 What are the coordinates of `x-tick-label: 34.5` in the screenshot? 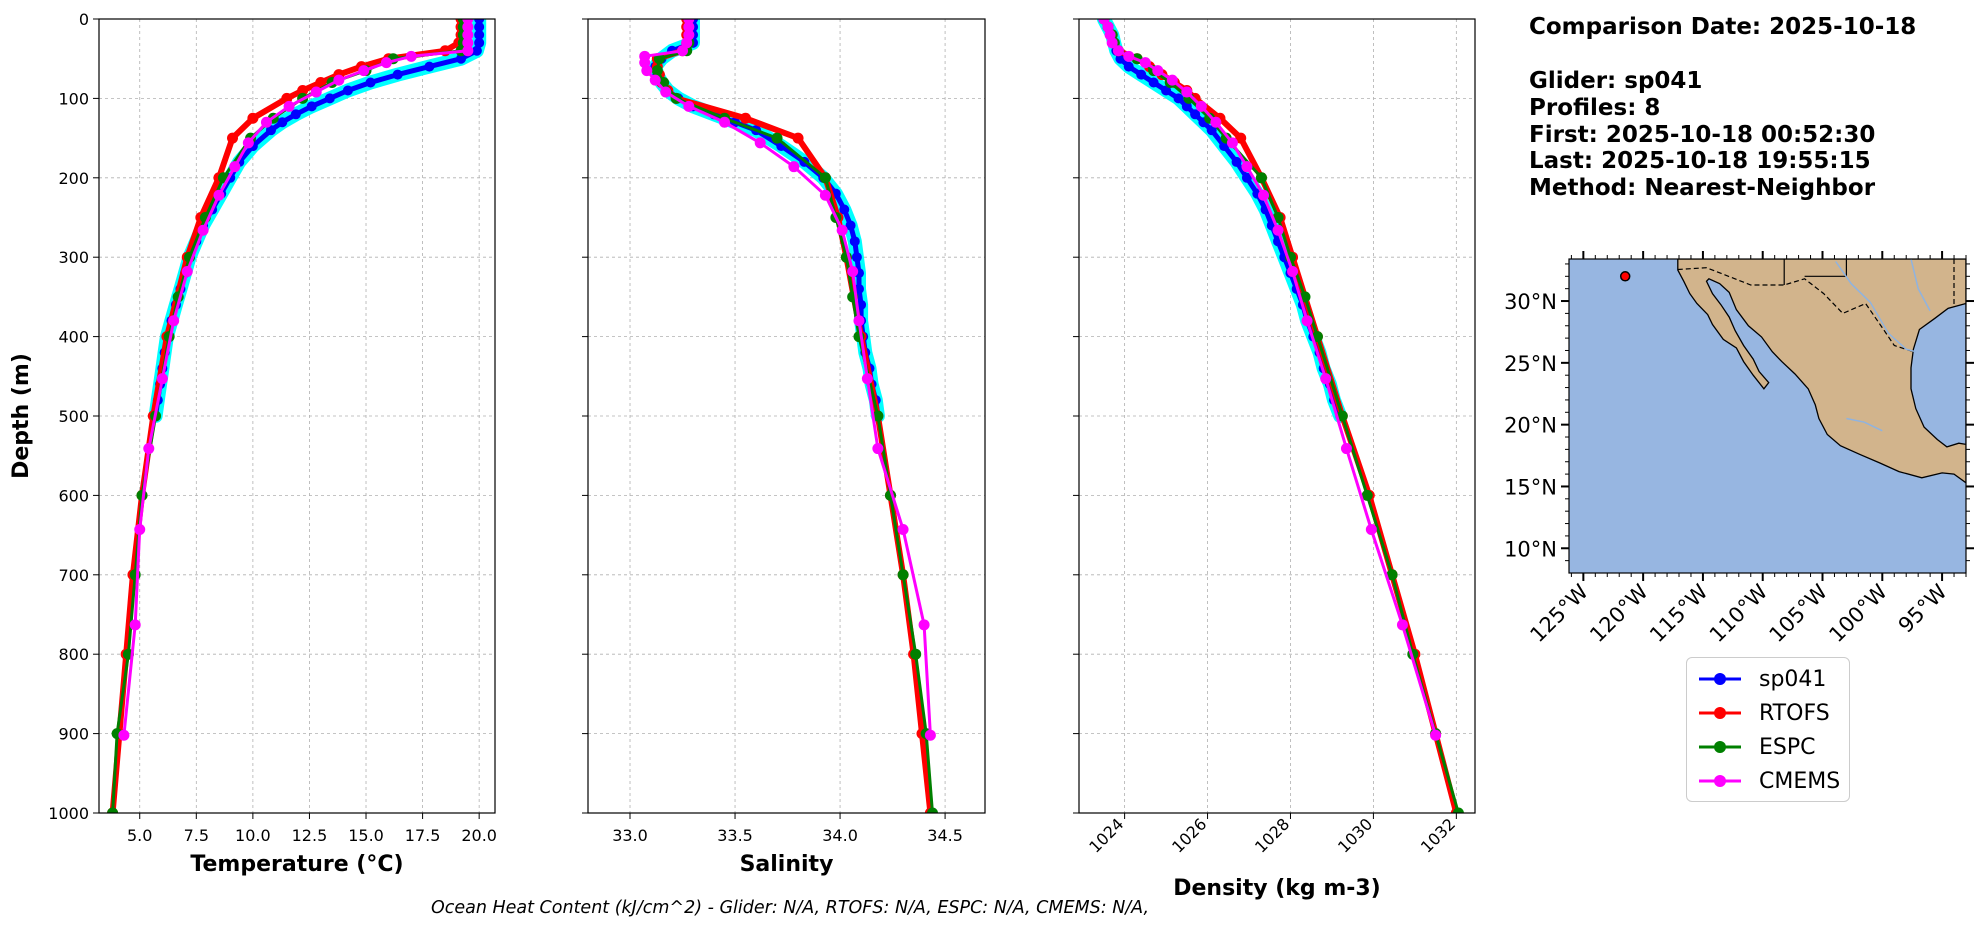 It's located at (945, 835).